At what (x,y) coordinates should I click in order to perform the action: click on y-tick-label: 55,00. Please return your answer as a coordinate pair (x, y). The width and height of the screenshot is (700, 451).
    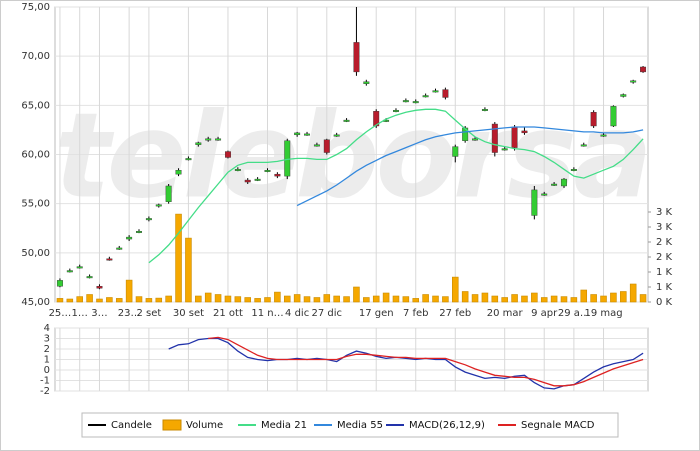
    Looking at the image, I should click on (35, 204).